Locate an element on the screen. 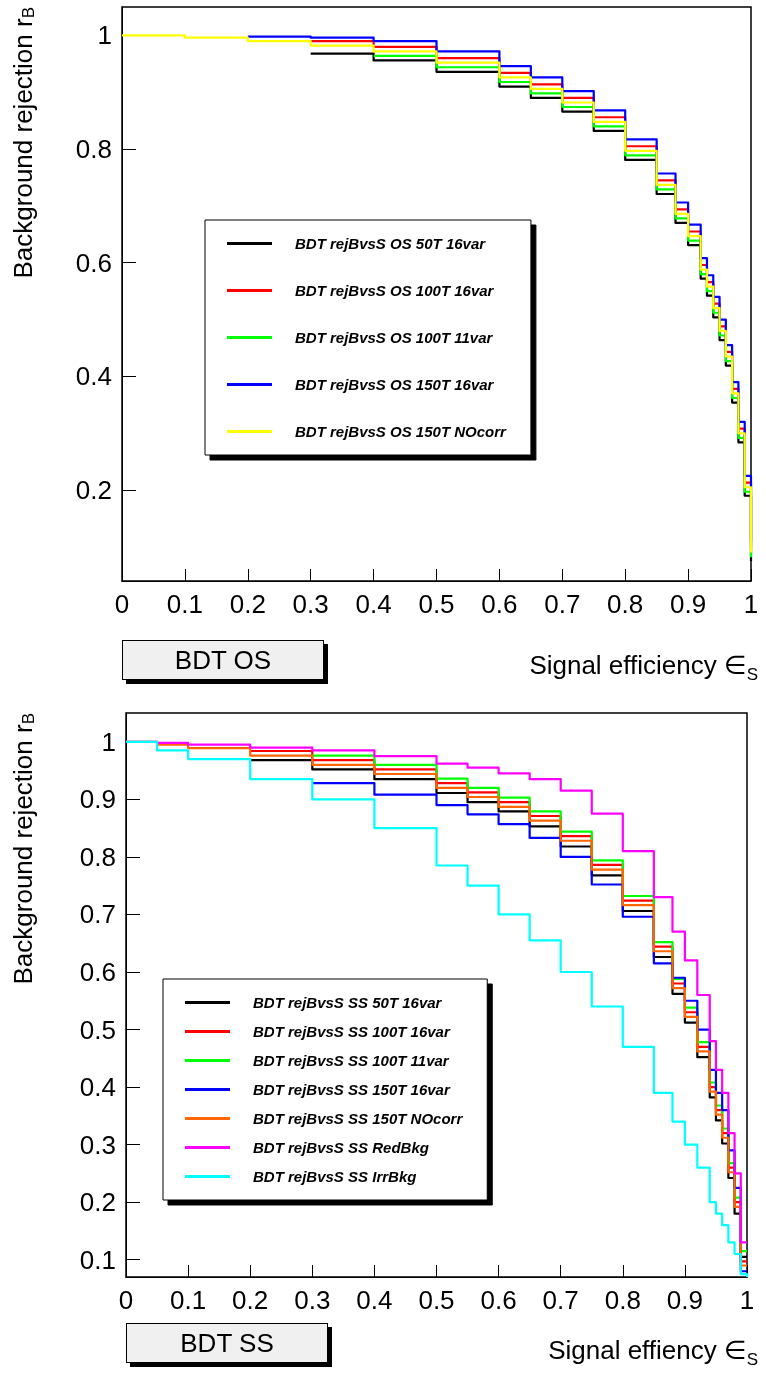  text: BDT SS is located at coordinates (227, 1343).